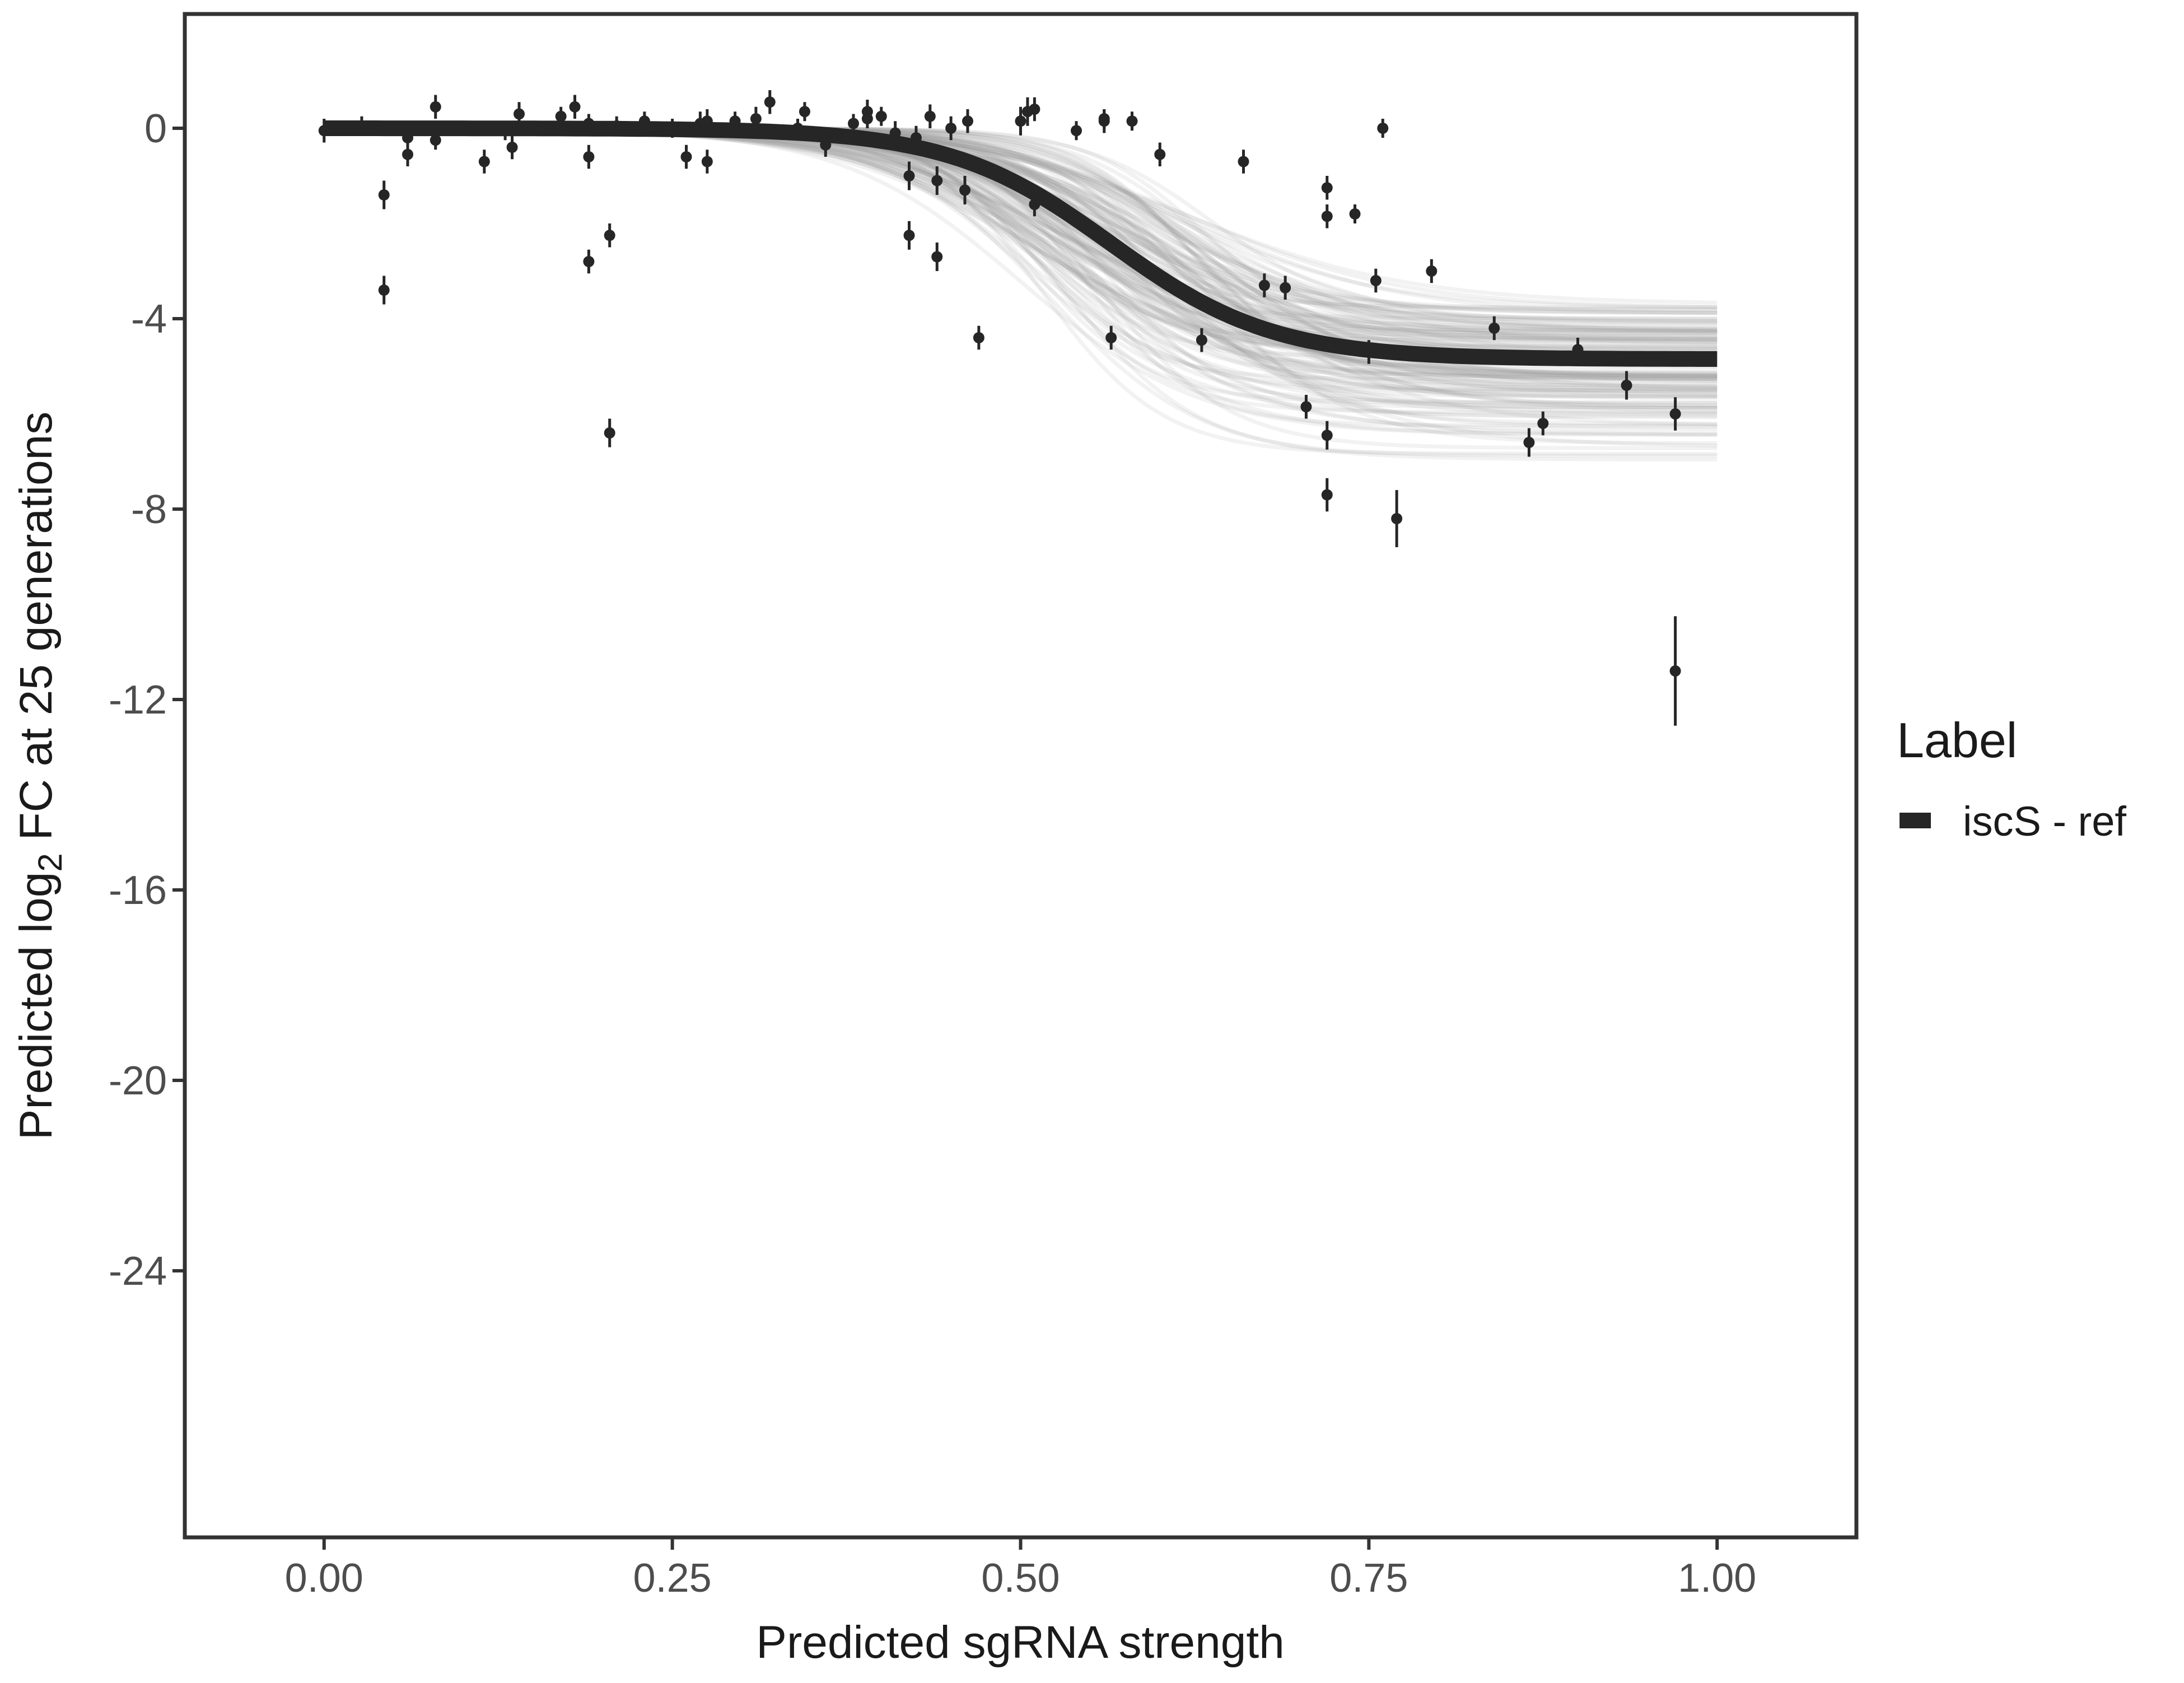  Describe the element at coordinates (672, 1578) in the screenshot. I see `x-tick-label-1: 0.25` at that location.